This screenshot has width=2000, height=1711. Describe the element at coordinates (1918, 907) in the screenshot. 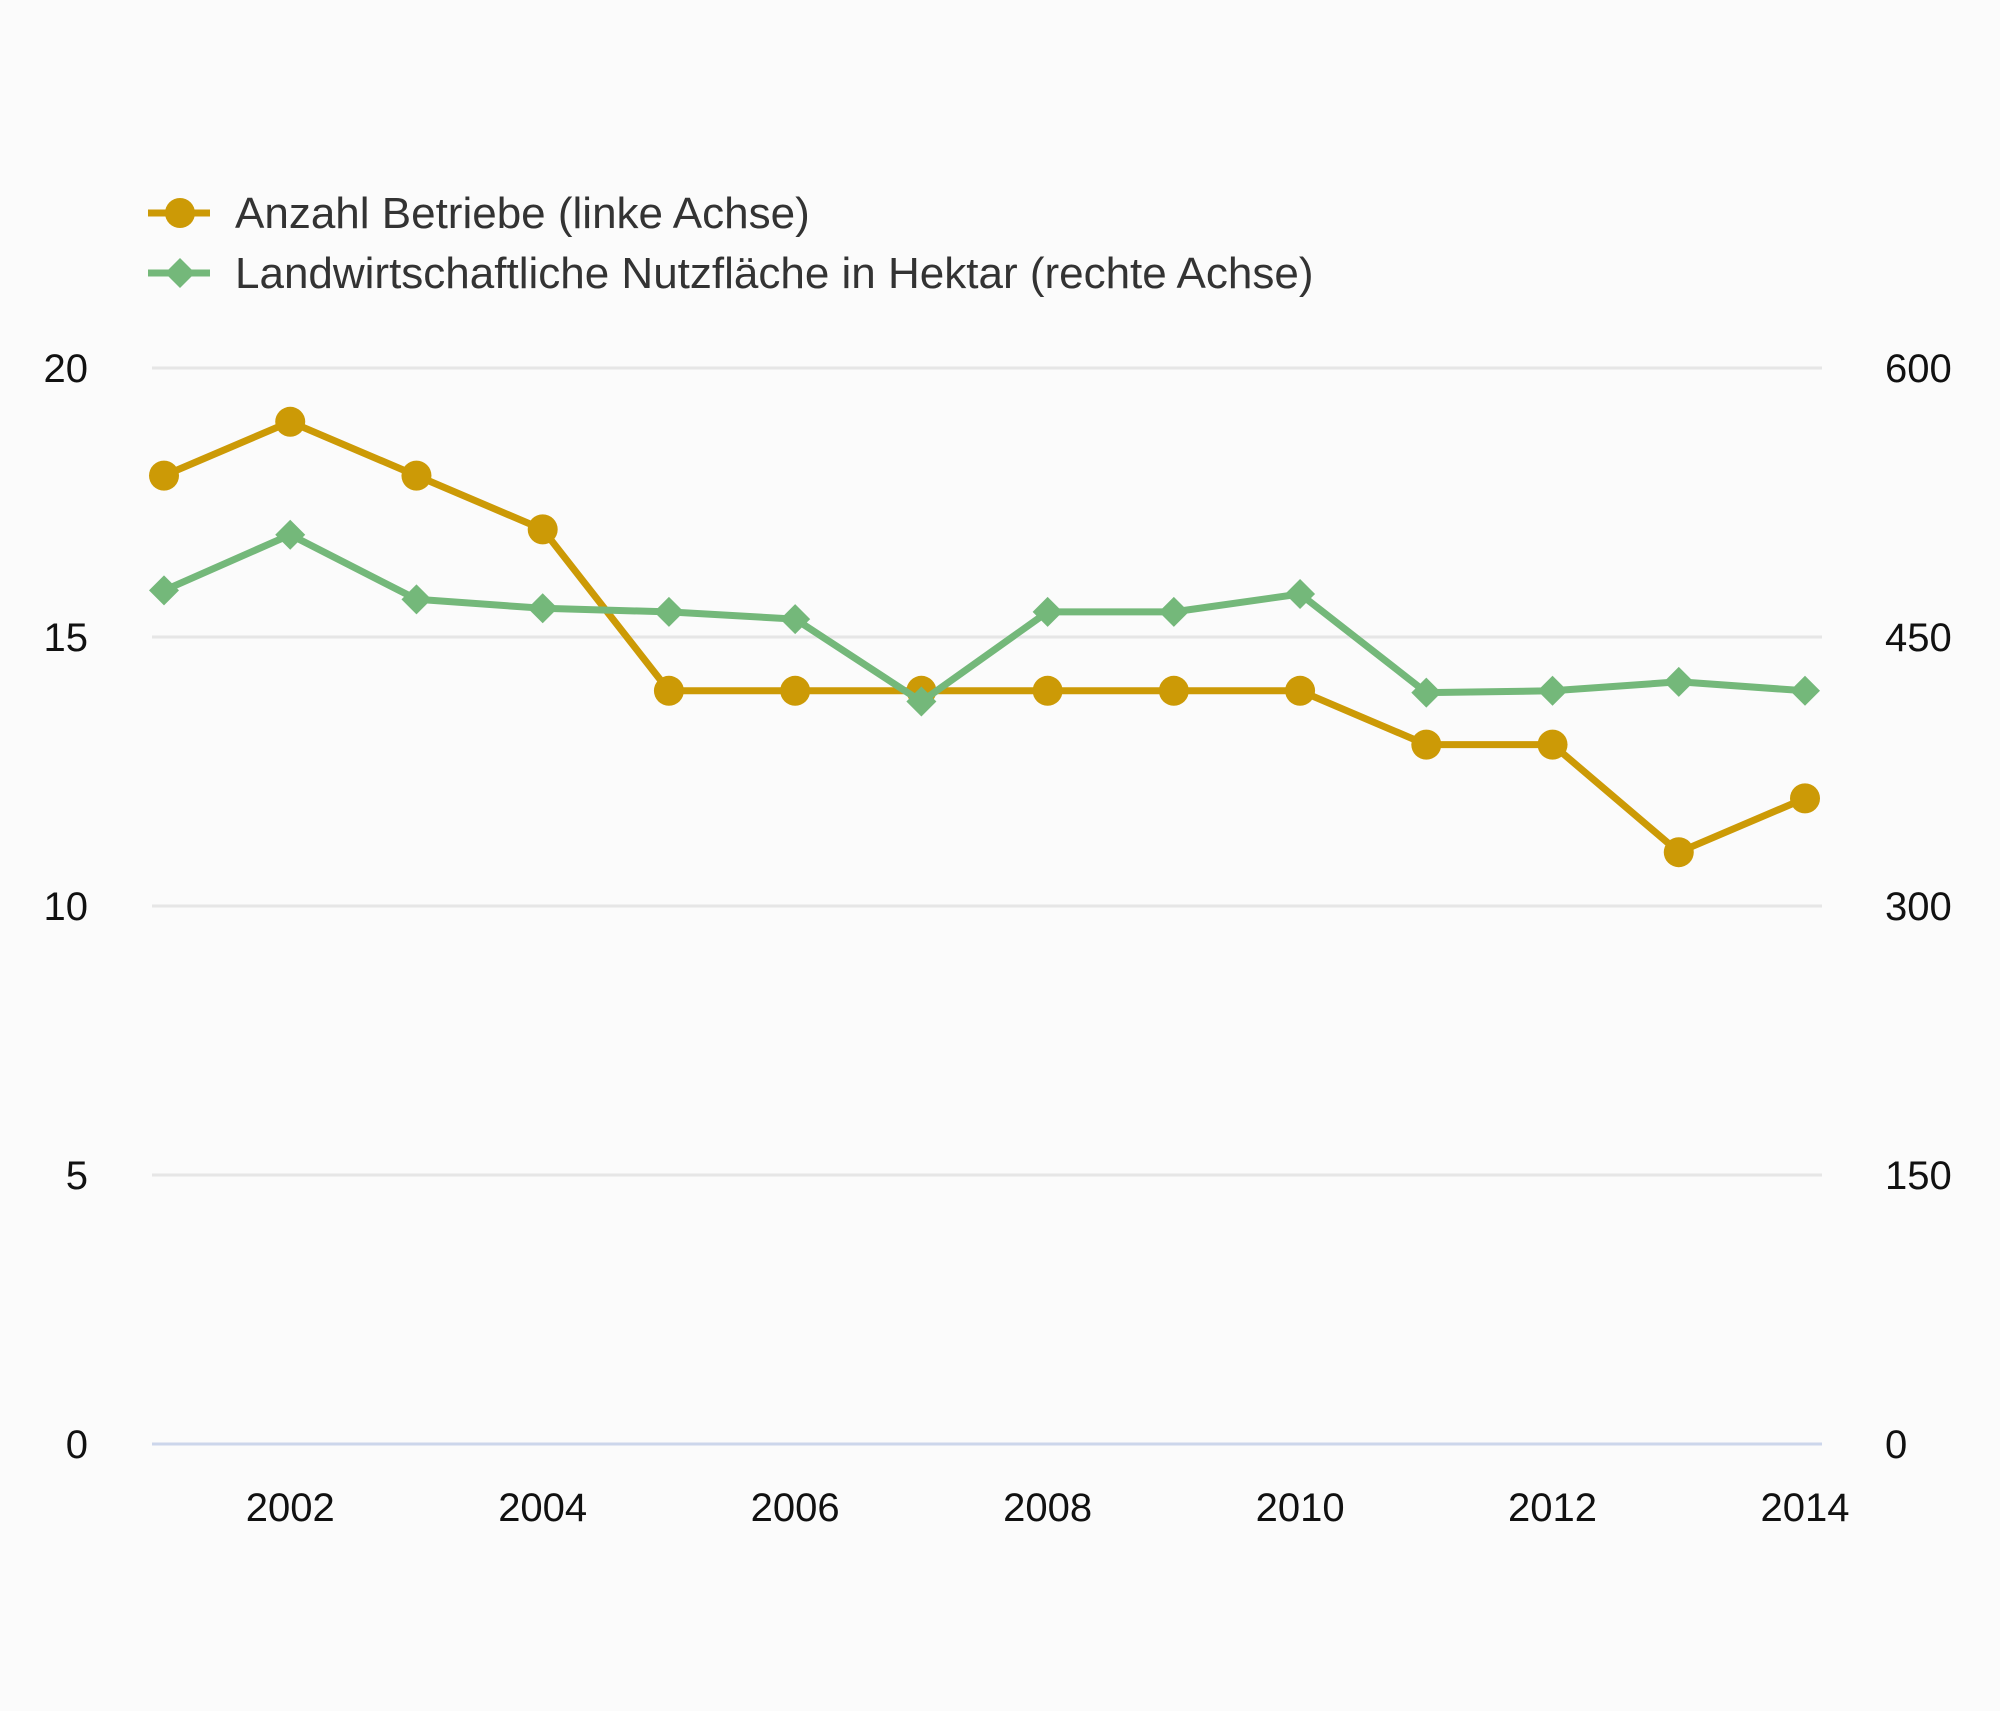

I see `y-right-tick-label: 300` at that location.